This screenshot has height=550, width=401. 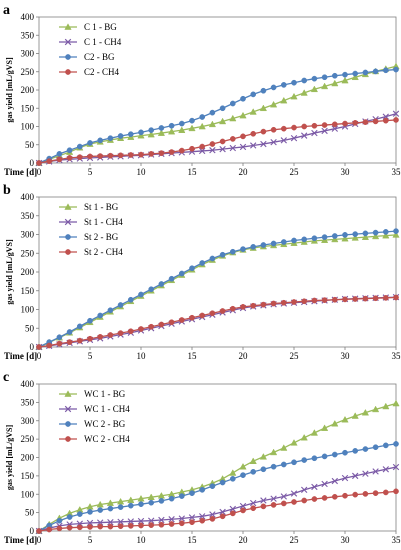 I want to click on y-axis-label: gas yield [mL/gVS], so click(x=9, y=272).